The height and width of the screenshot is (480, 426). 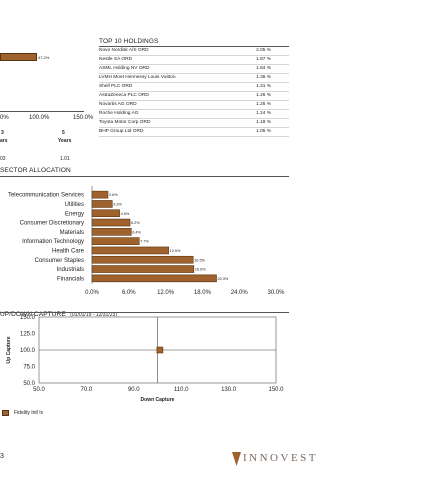 What do you see at coordinates (18, 57) in the screenshot?
I see `performance-bar` at bounding box center [18, 57].